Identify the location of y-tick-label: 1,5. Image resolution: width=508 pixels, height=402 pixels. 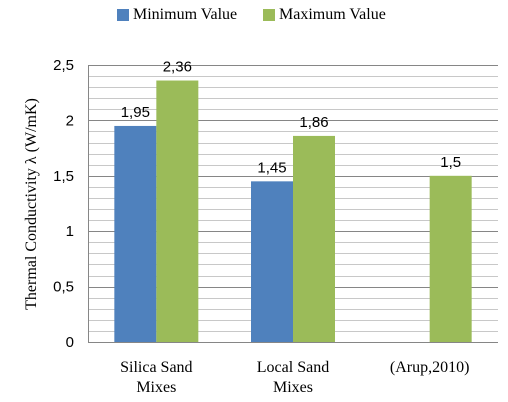
(63, 176).